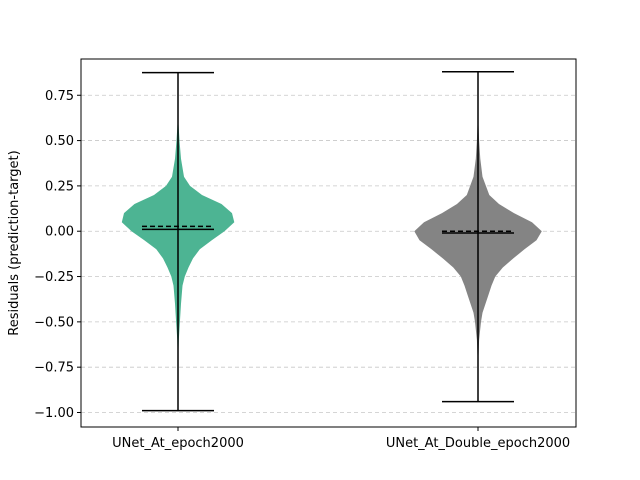 This screenshot has width=640, height=480. What do you see at coordinates (59, 232) in the screenshot?
I see `y-tick-label: 0.00` at bounding box center [59, 232].